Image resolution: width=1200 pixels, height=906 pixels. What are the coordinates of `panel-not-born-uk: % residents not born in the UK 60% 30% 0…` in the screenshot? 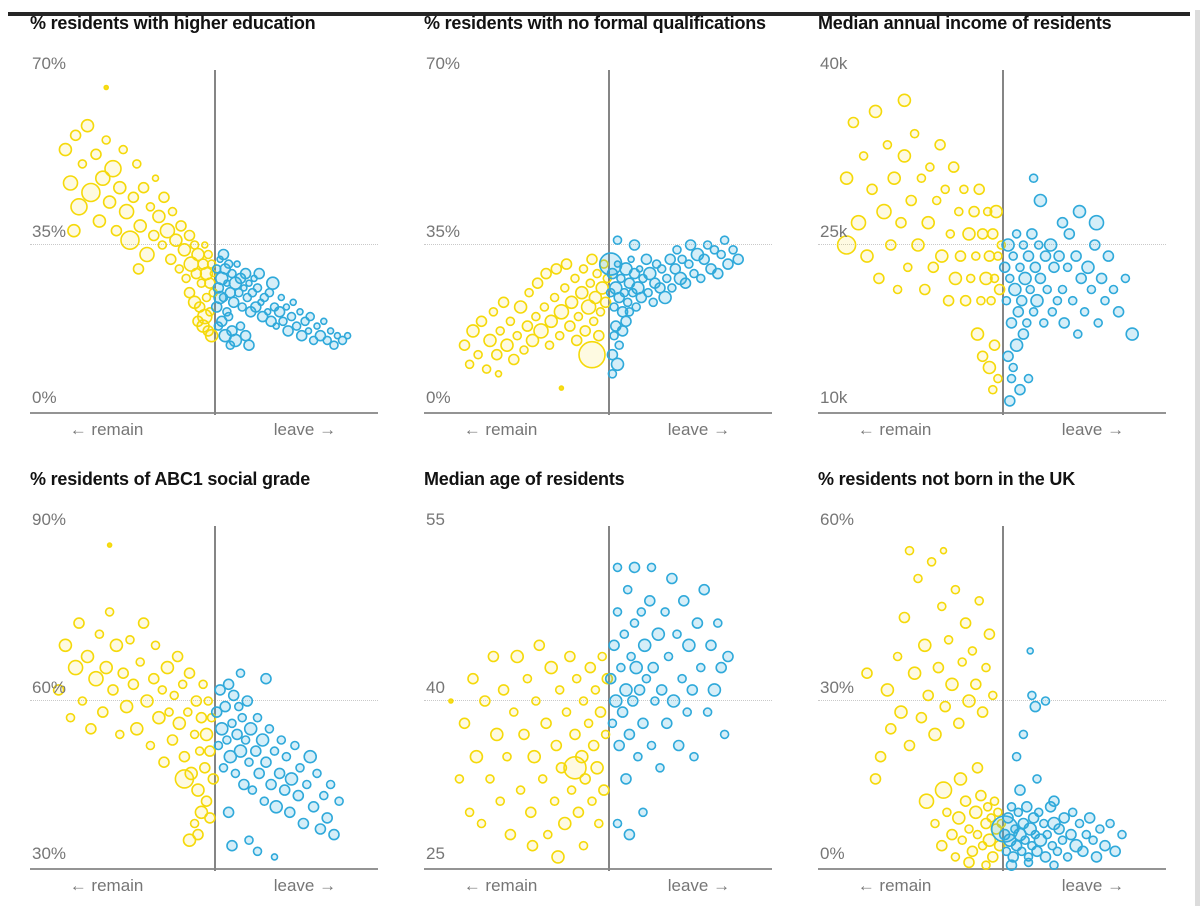 It's located at (992, 682).